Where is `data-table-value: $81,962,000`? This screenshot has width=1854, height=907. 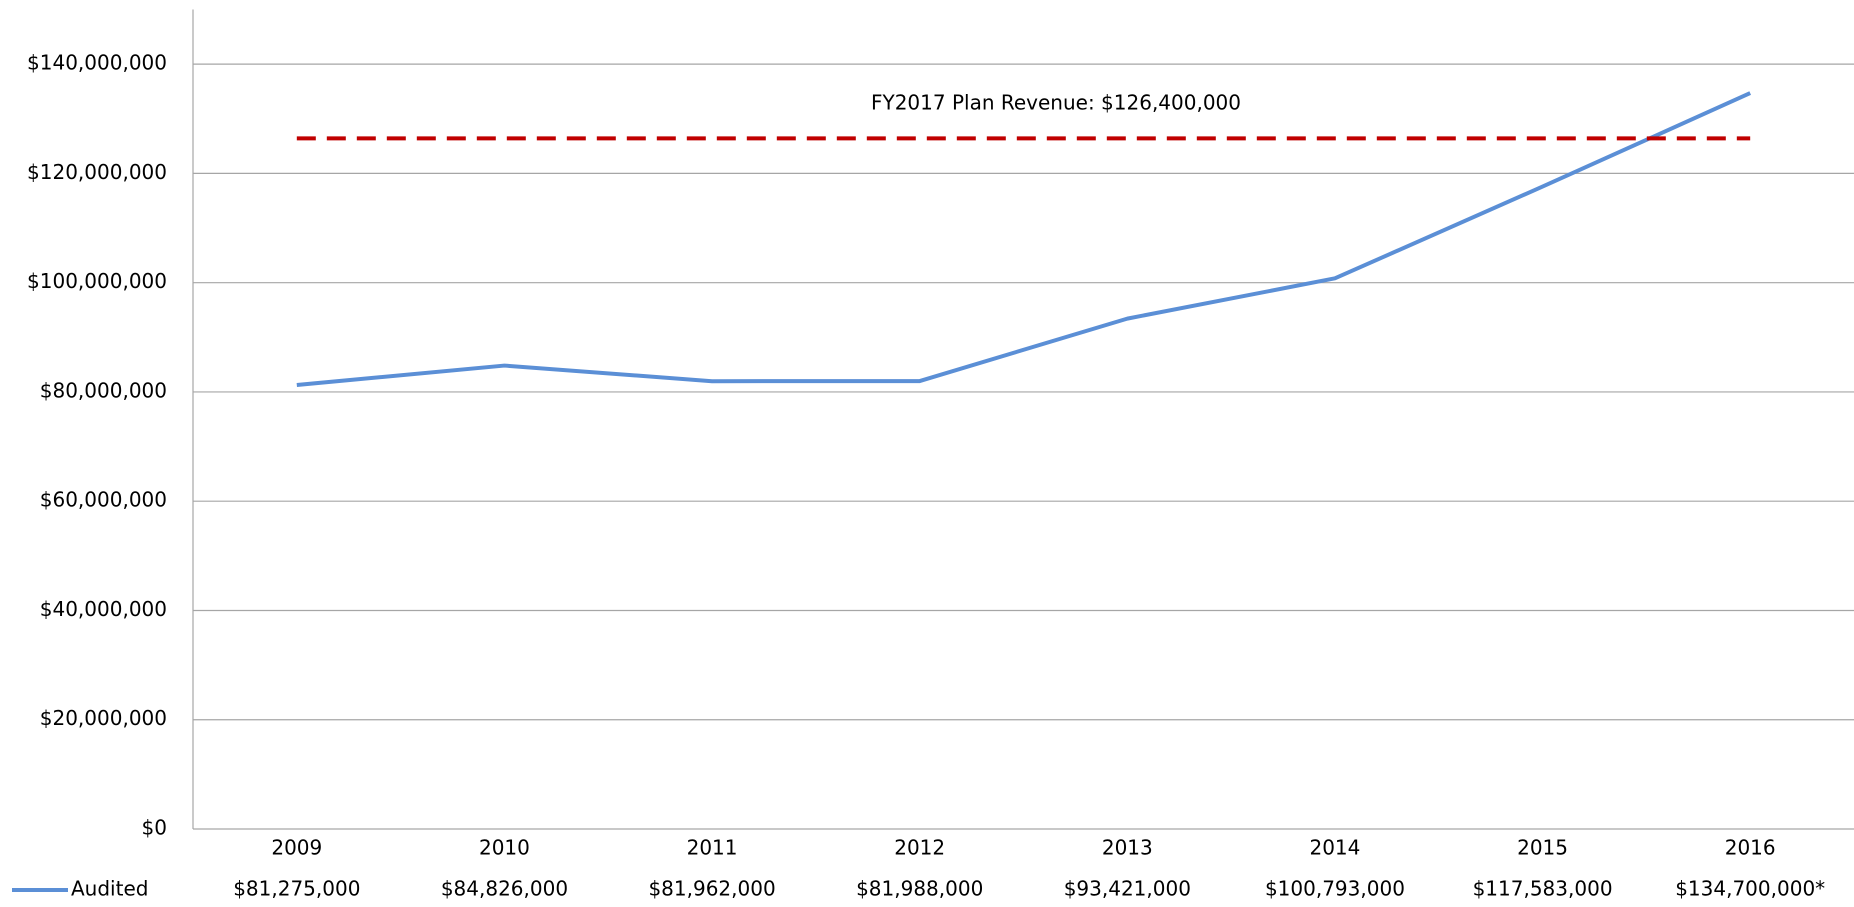
data-table-value: $81,962,000 is located at coordinates (711, 889).